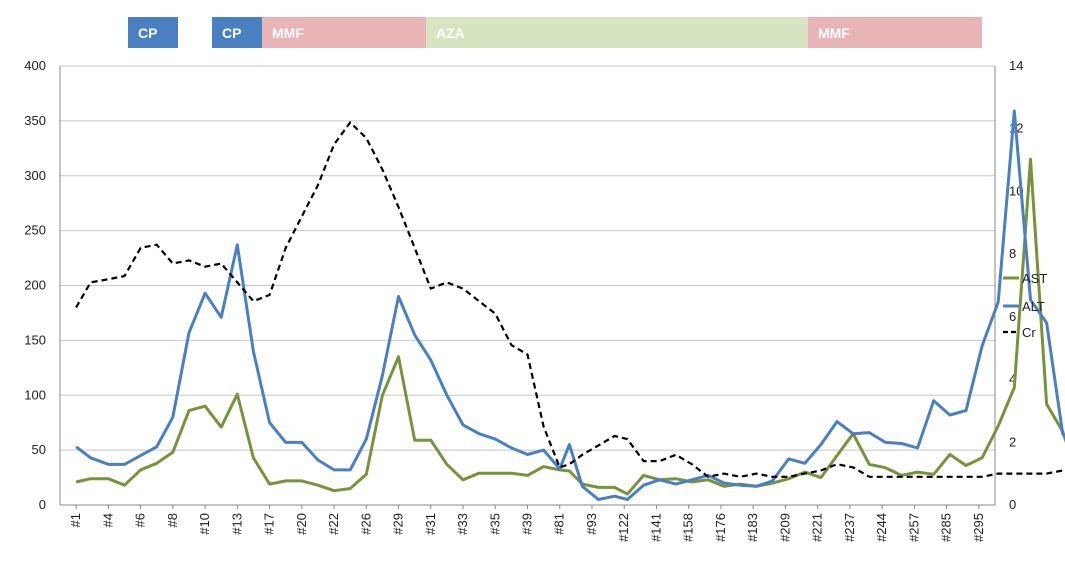 The height and width of the screenshot is (566, 1065). I want to click on left-tick-label: 400, so click(35, 65).